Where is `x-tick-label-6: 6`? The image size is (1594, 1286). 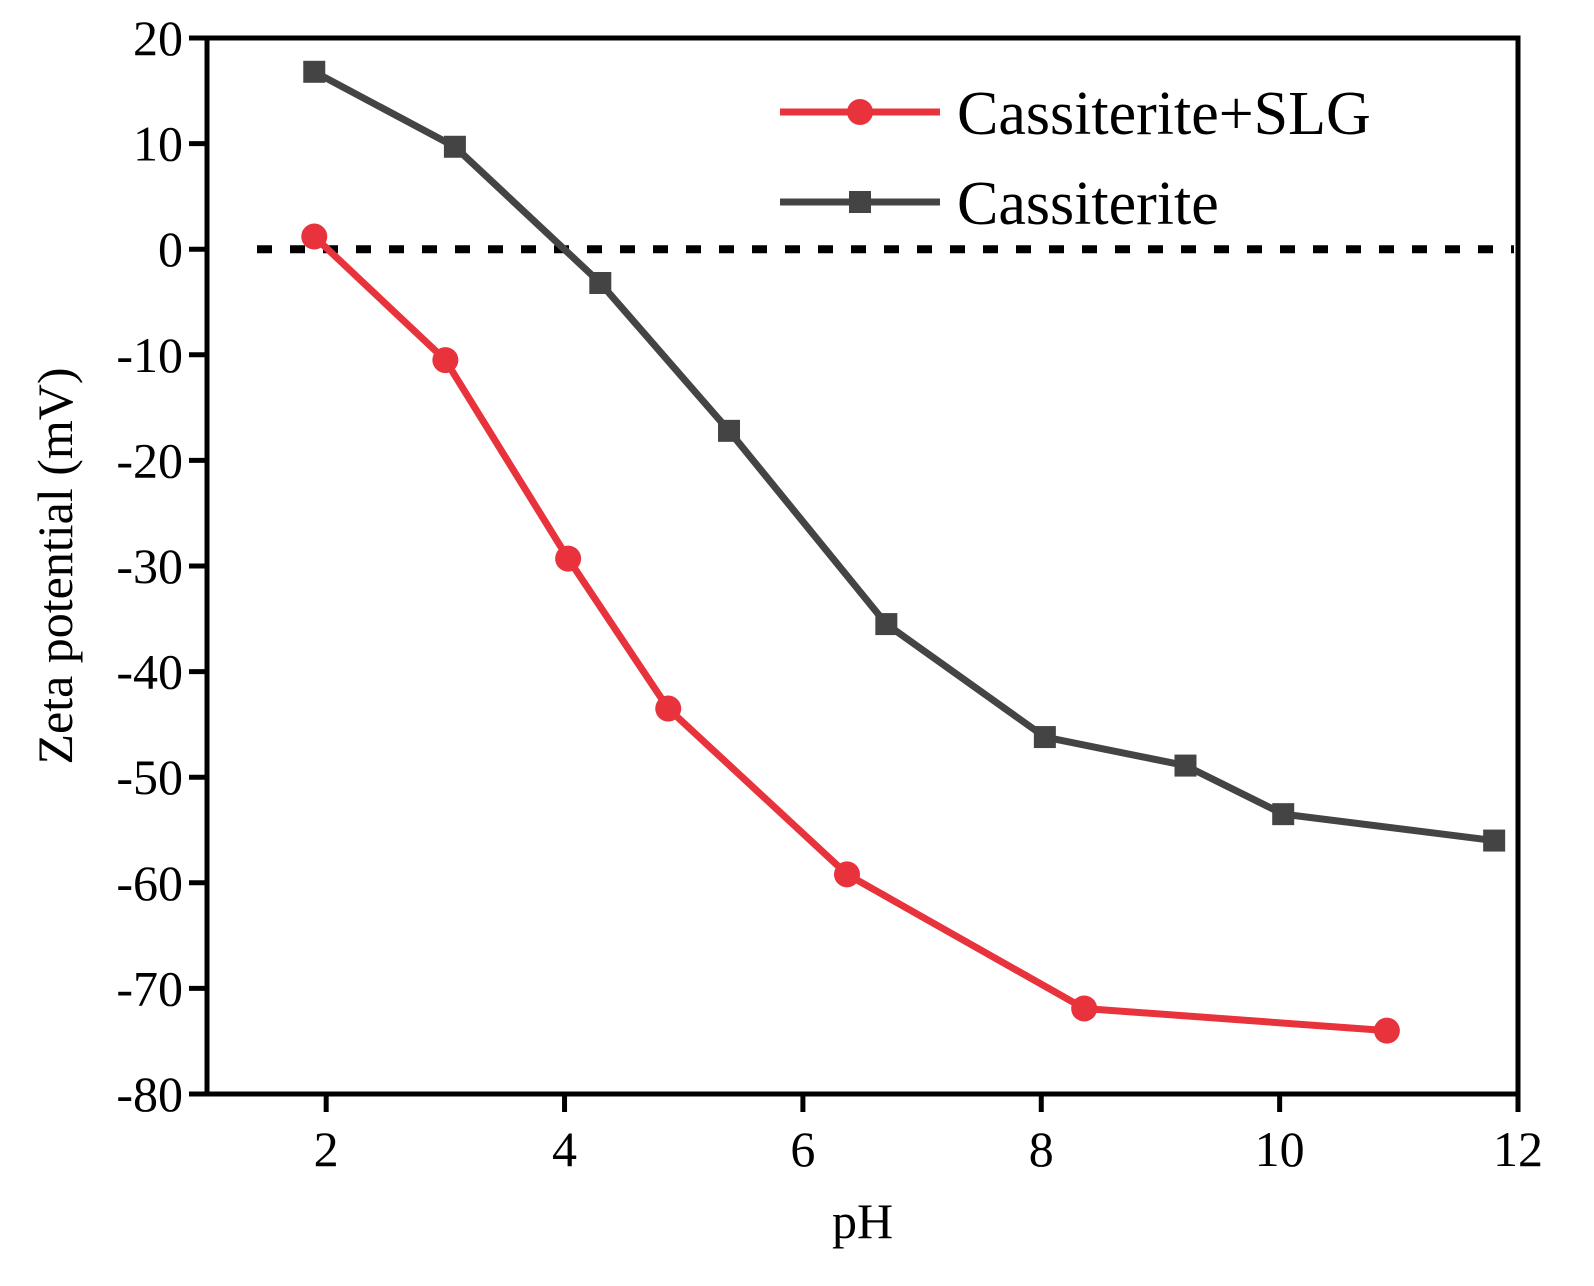
x-tick-label-6: 6 is located at coordinates (802, 1149).